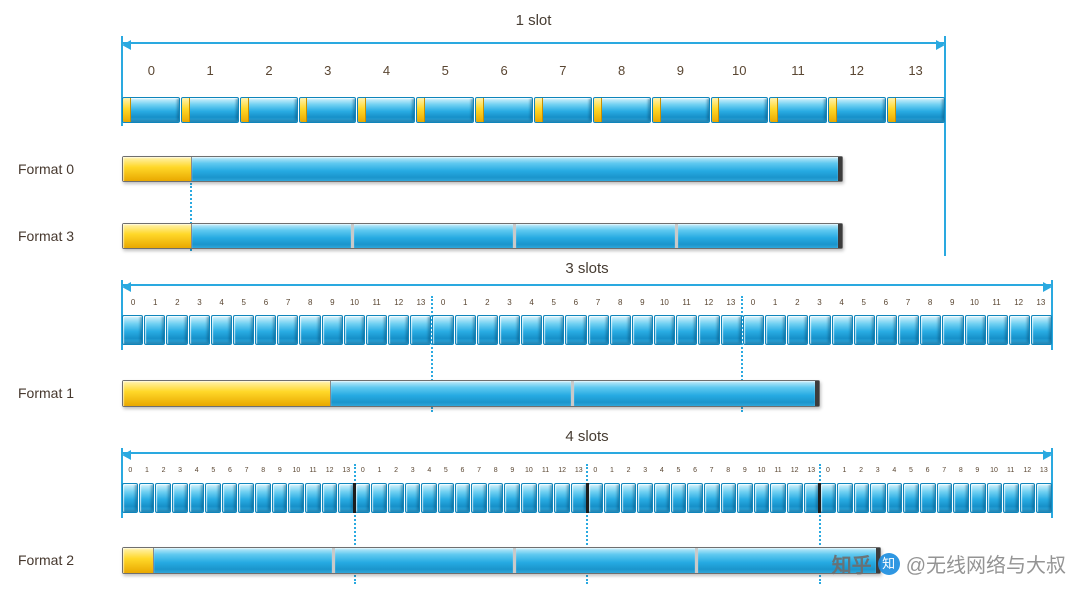 Image resolution: width=1080 pixels, height=609 pixels. I want to click on format-sequence, so click(514, 236).